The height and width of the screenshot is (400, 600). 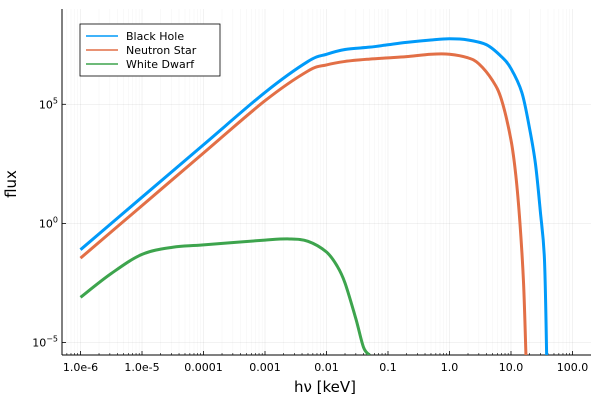 What do you see at coordinates (388, 367) in the screenshot?
I see `x-tick-label: 0.1` at bounding box center [388, 367].